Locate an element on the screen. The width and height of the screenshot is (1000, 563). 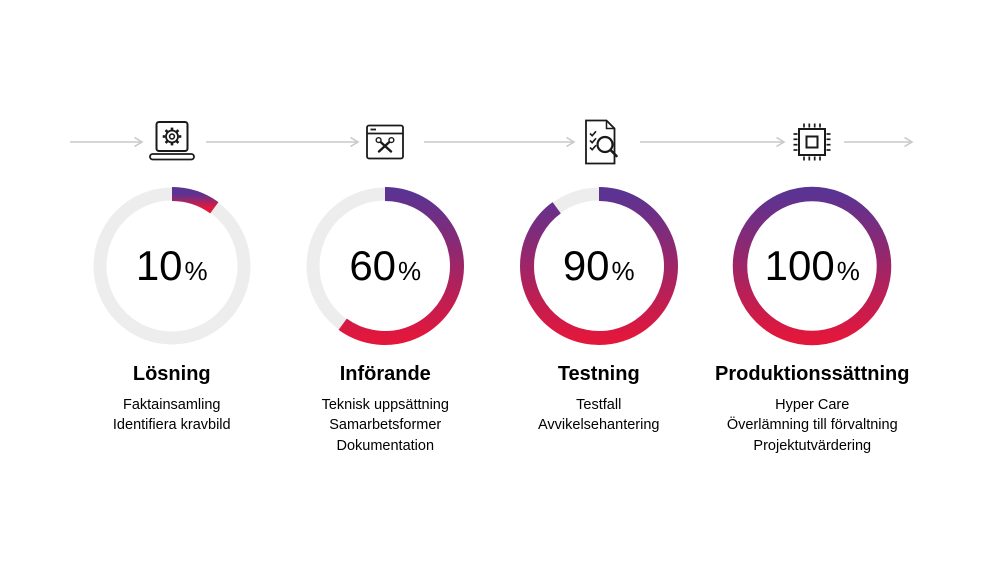
stage-testning: 90% Testning Testfall Avvikelsehantering is located at coordinates (599, 321).